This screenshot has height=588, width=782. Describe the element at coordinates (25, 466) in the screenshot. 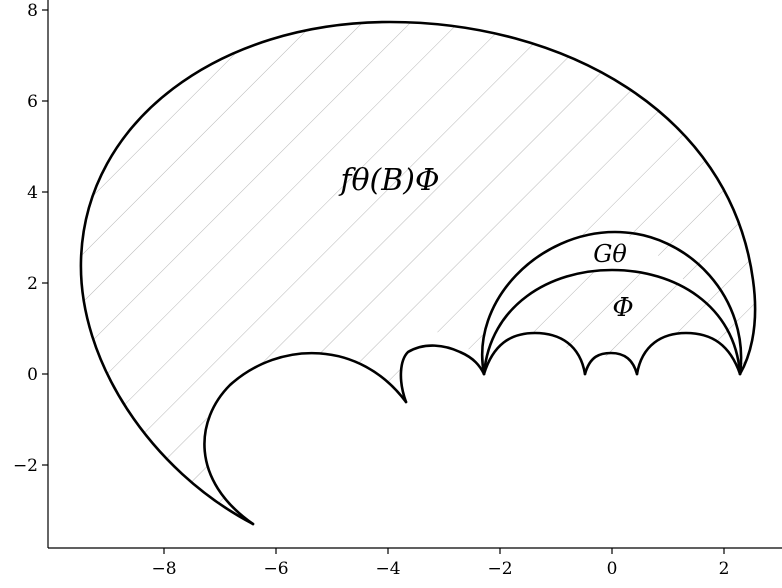

I see `y-tick-label: −2` at that location.